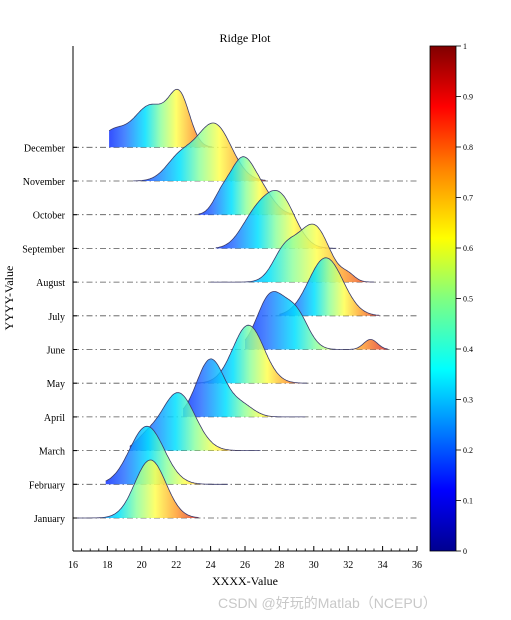 Image resolution: width=511 pixels, height=620 pixels. Describe the element at coordinates (465, 46) in the screenshot. I see `colorbar-tick-label: 1` at that location.